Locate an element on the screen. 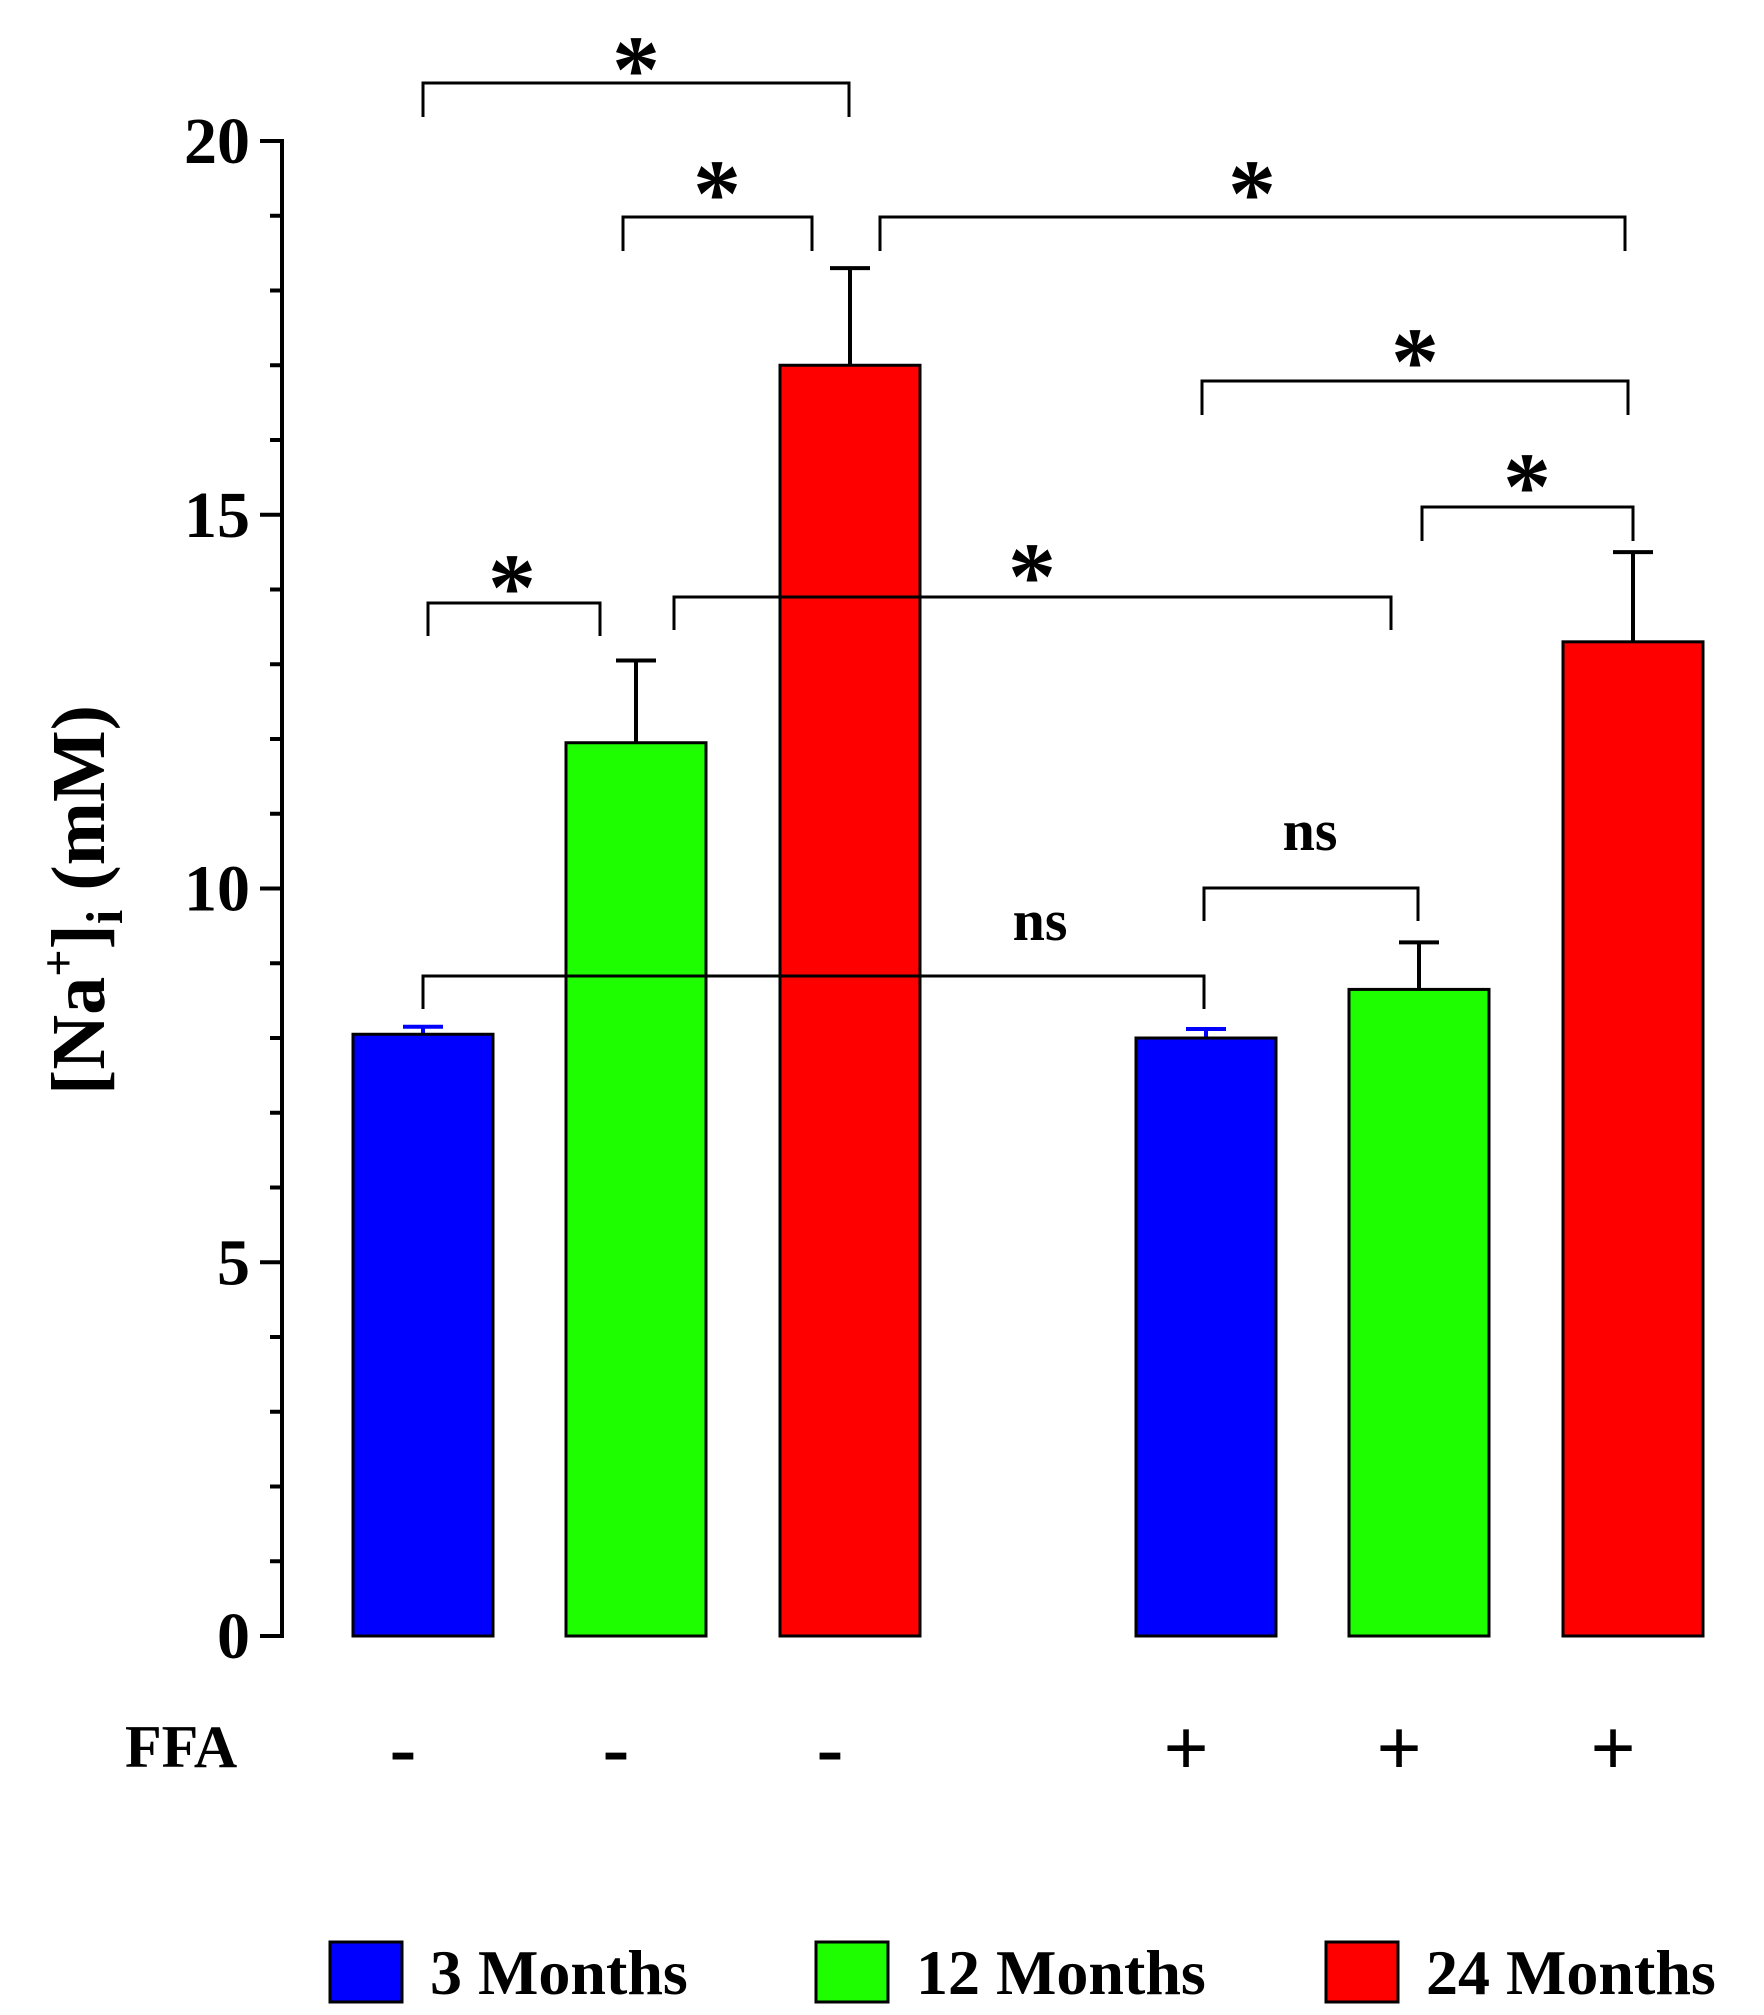  y-axis: 0 5 10 15 20 is located at coordinates (234, 889).